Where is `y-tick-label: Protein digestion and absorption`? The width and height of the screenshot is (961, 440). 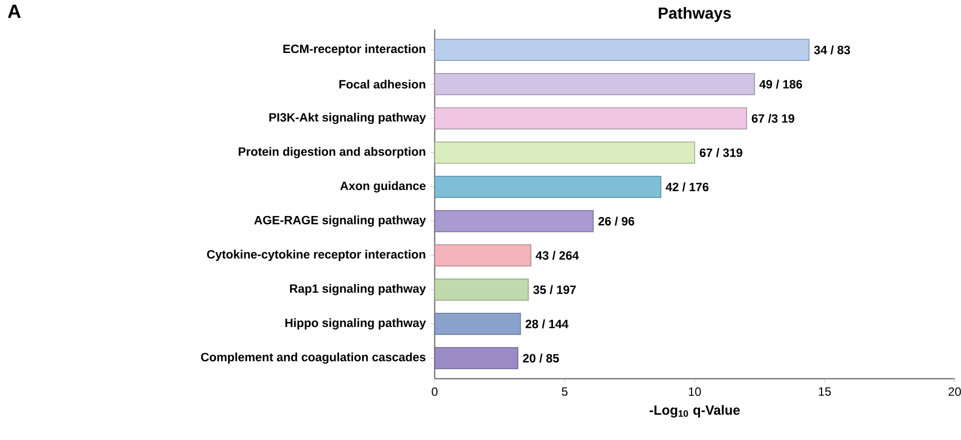
y-tick-label: Protein digestion and absorption is located at coordinates (332, 152).